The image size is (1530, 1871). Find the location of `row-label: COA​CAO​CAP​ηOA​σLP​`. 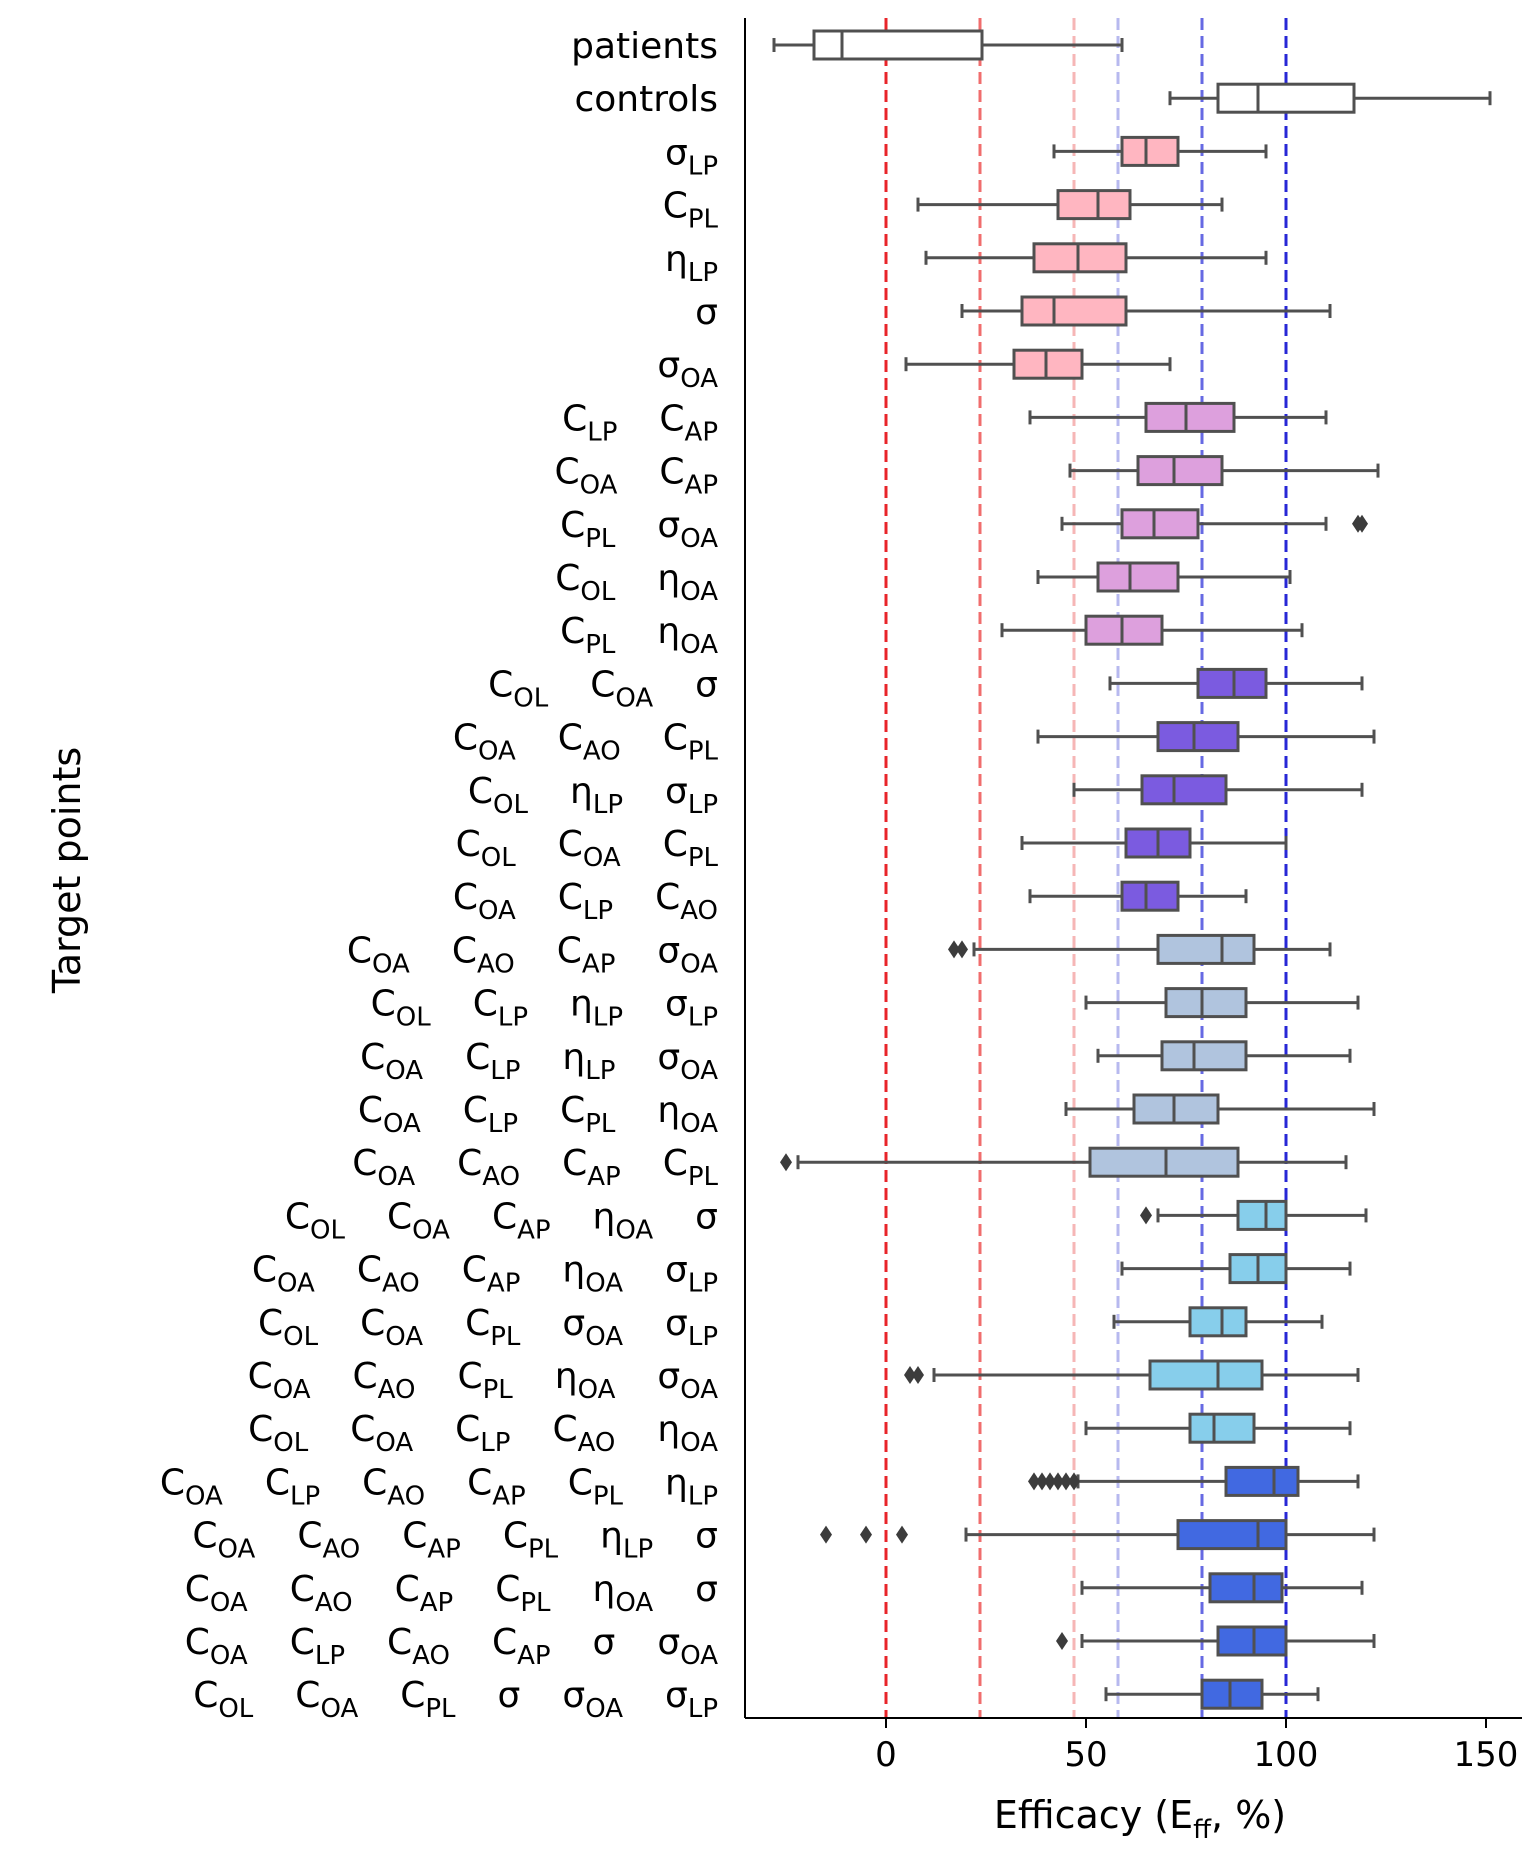

row-label: COA​CAO​CAP​ηOA​σLP​ is located at coordinates (485, 1274).